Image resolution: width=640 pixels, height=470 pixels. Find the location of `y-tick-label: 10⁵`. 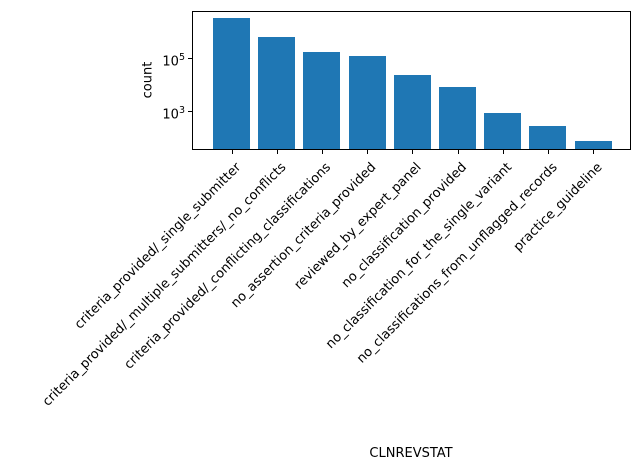

y-tick-label: 10⁵ is located at coordinates (173, 60).